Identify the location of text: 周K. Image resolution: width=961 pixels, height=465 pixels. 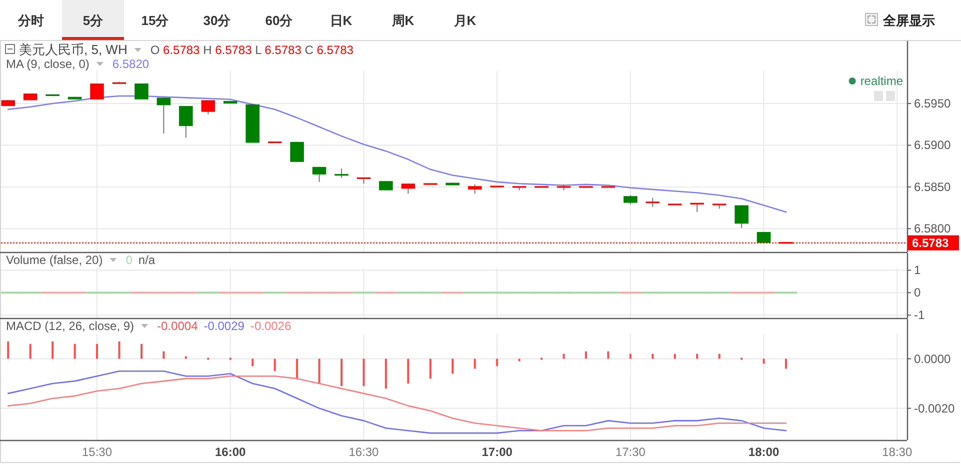
(402, 20).